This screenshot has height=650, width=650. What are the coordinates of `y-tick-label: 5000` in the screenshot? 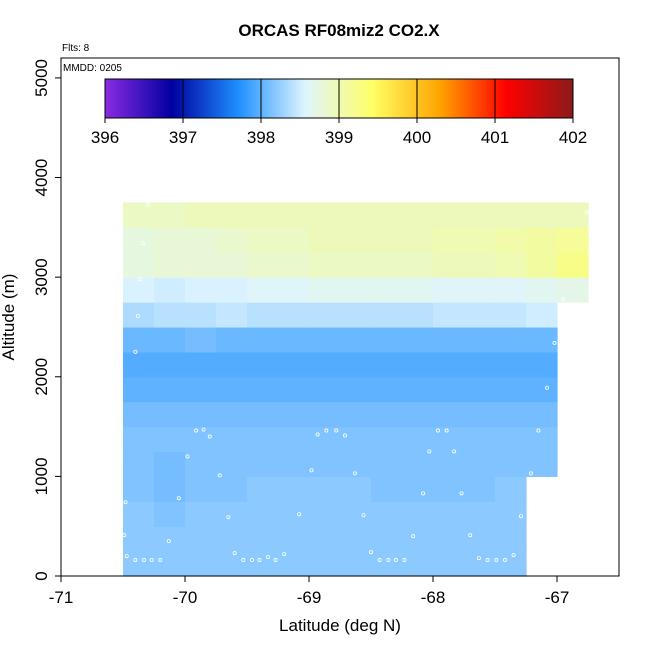 It's located at (41, 78).